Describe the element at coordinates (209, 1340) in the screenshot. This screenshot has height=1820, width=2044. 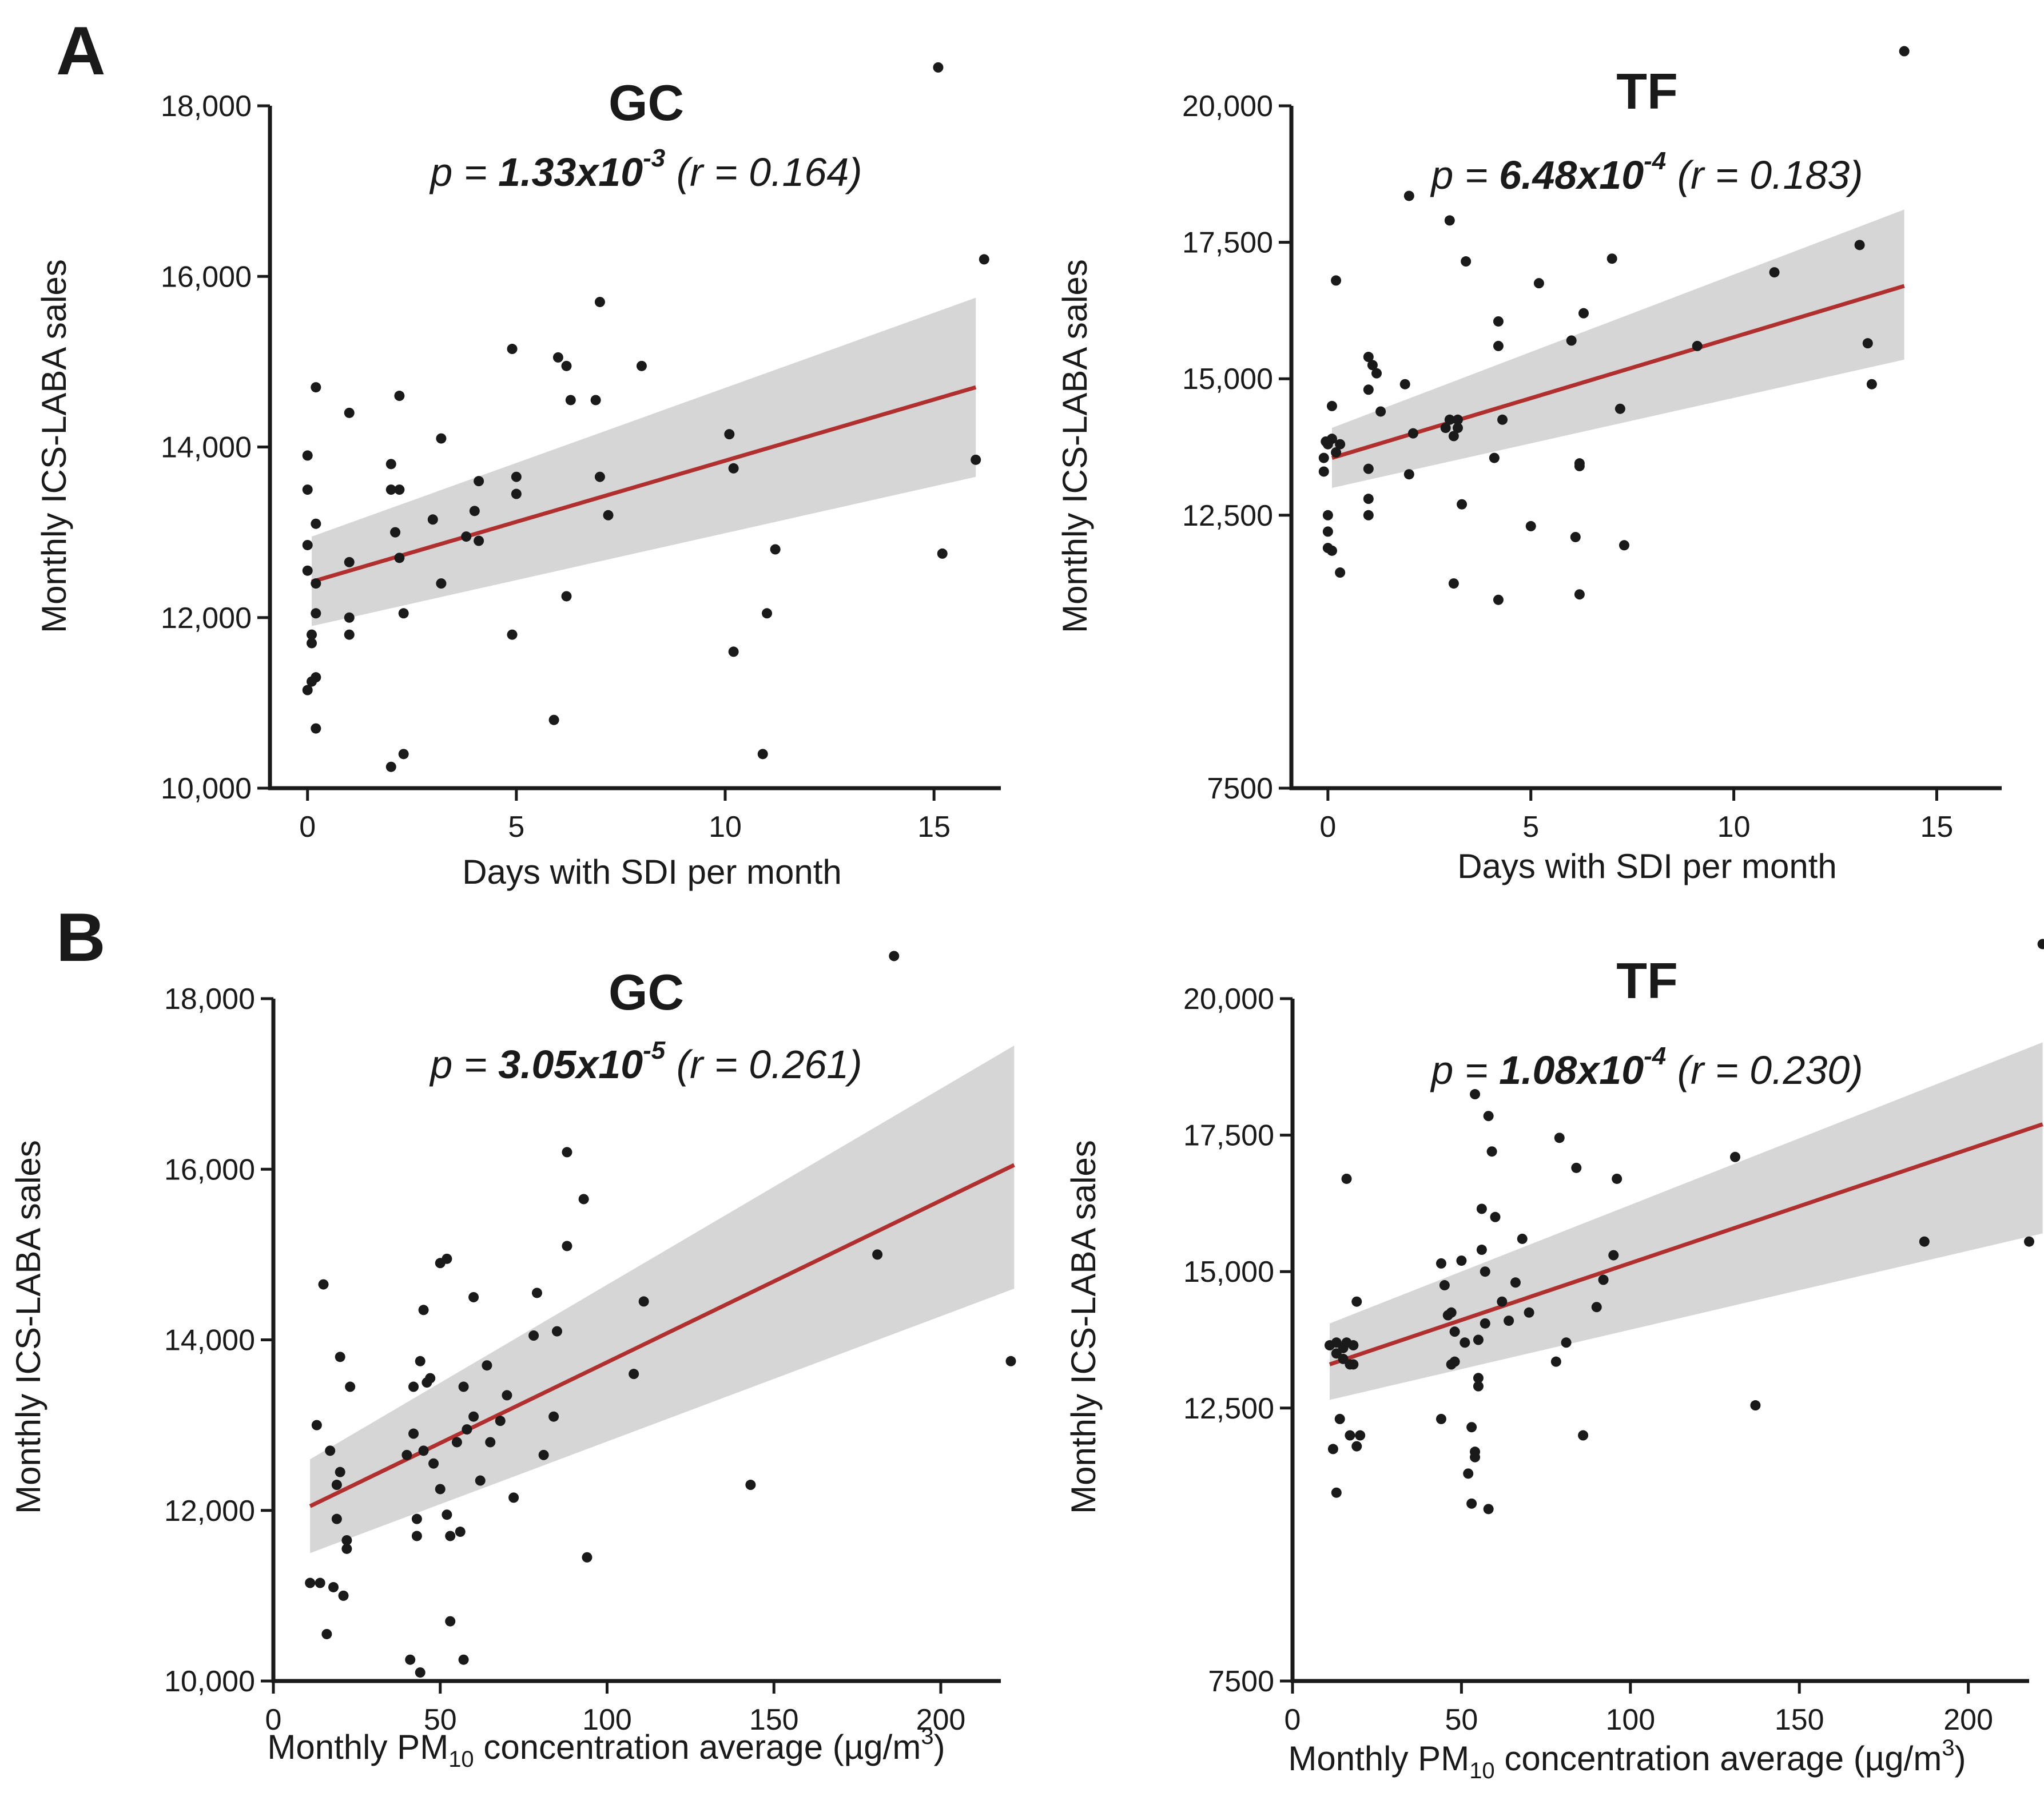
I see `y-tick-label: 14,000` at that location.